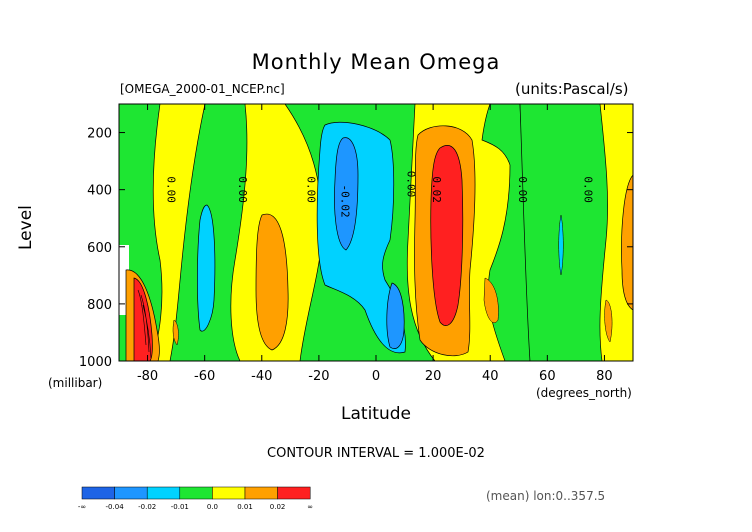  I want to click on x-tick-label: -20, so click(318, 376).